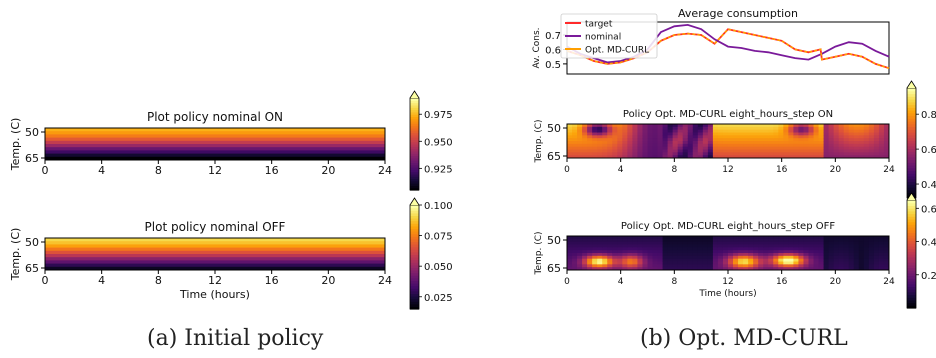 This screenshot has height=358, width=936. I want to click on x-tick-label: 24, so click(385, 280).